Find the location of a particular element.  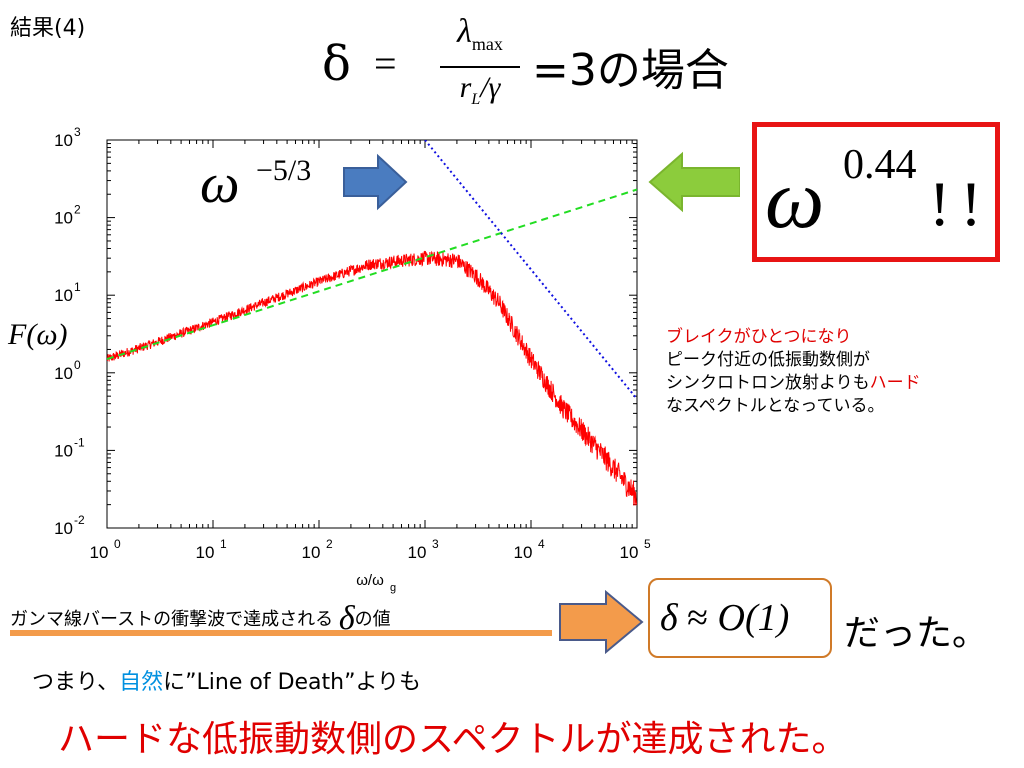

note-line-2: ピーク付近の低振動数側が is located at coordinates (768, 360).